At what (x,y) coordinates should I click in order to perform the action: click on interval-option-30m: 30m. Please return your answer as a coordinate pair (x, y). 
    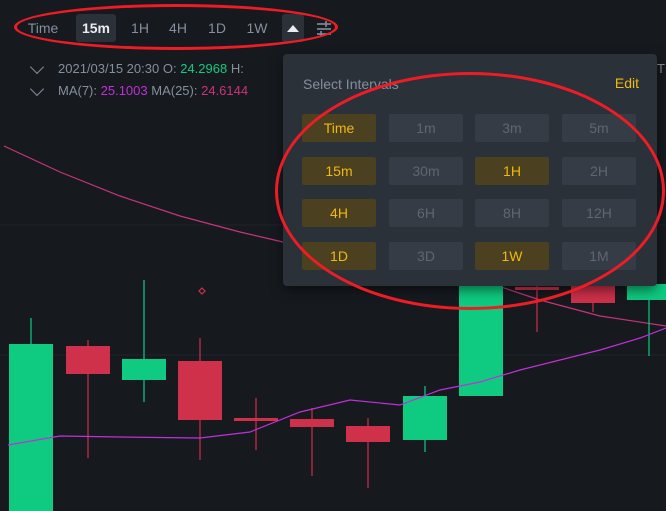
    Looking at the image, I should click on (426, 171).